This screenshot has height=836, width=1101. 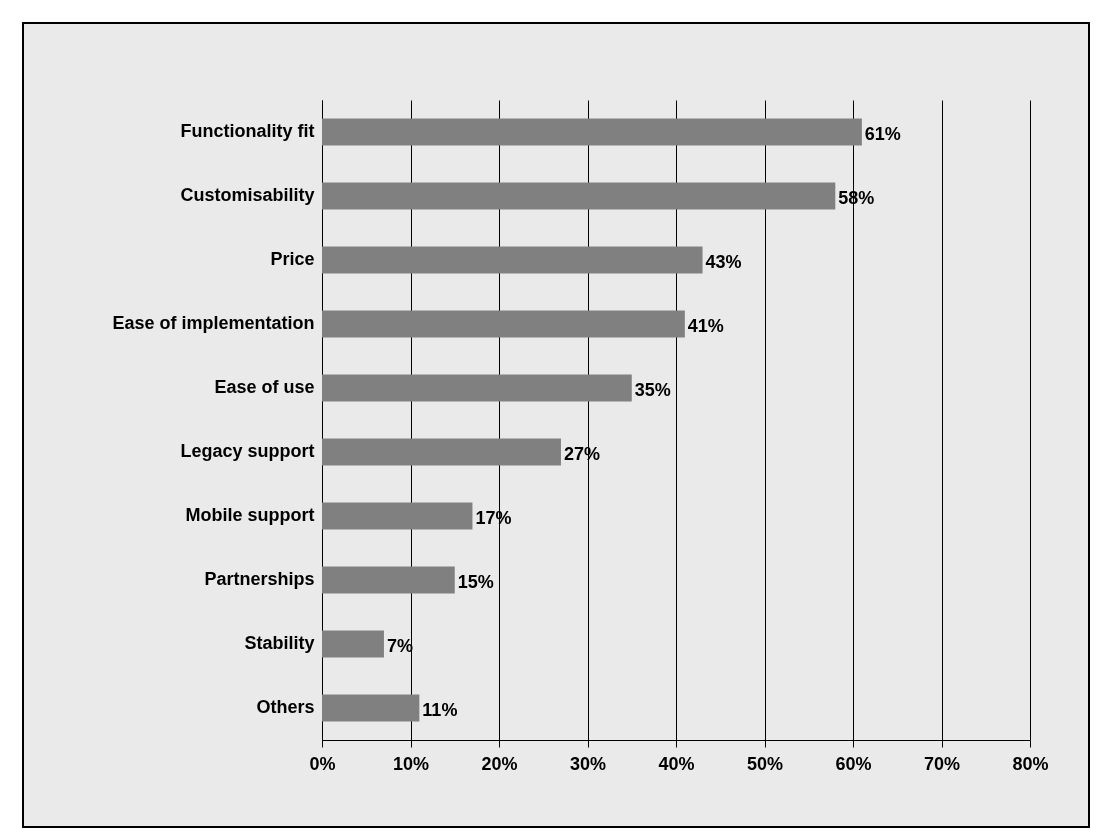 I want to click on x-tick-label: 60%, so click(x=853, y=763).